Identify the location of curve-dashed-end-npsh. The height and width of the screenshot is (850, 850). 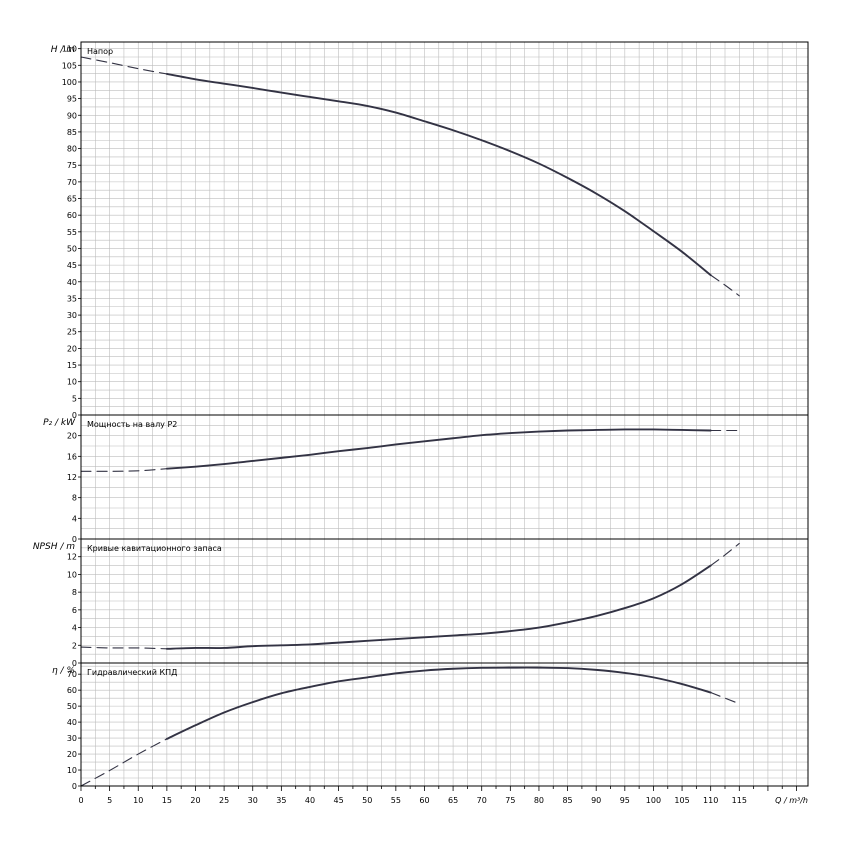
(725, 554).